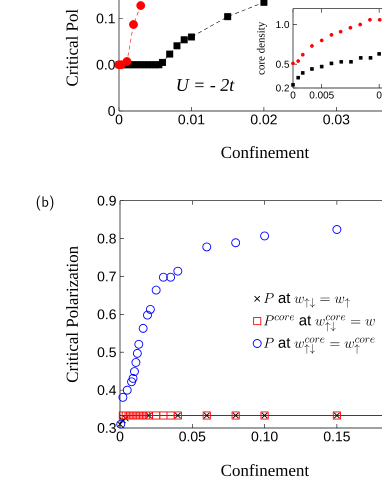  What do you see at coordinates (337, 437) in the screenshot?
I see `x-tick-label: 0.15` at bounding box center [337, 437].